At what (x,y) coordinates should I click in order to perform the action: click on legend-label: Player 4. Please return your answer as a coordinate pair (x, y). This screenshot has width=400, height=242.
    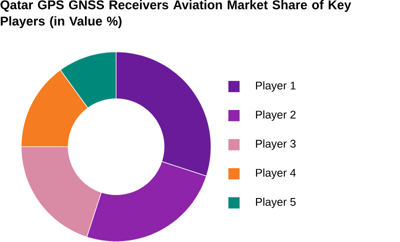
    Looking at the image, I should click on (276, 174).